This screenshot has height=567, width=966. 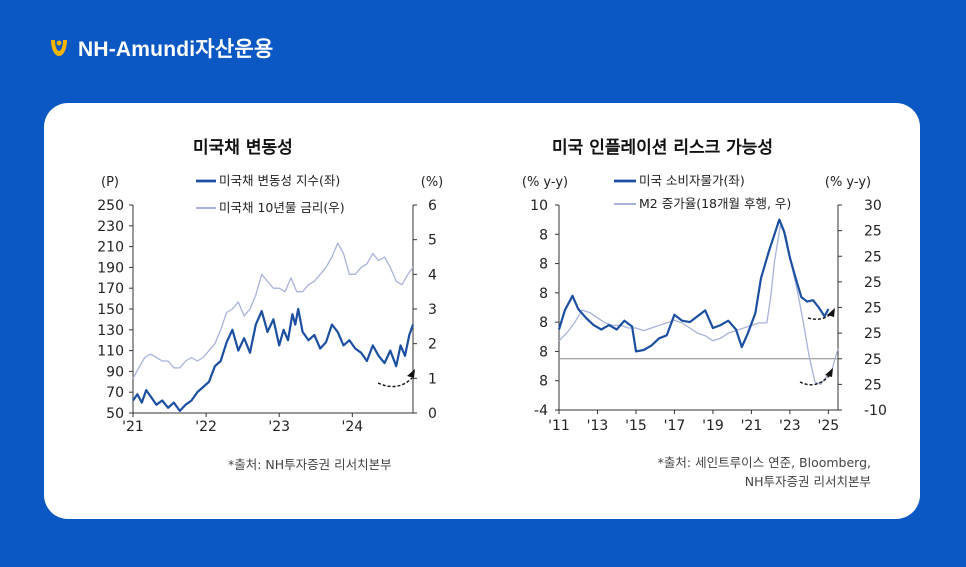 I want to click on chart-2-right-unit: (% y-y), so click(x=848, y=182).